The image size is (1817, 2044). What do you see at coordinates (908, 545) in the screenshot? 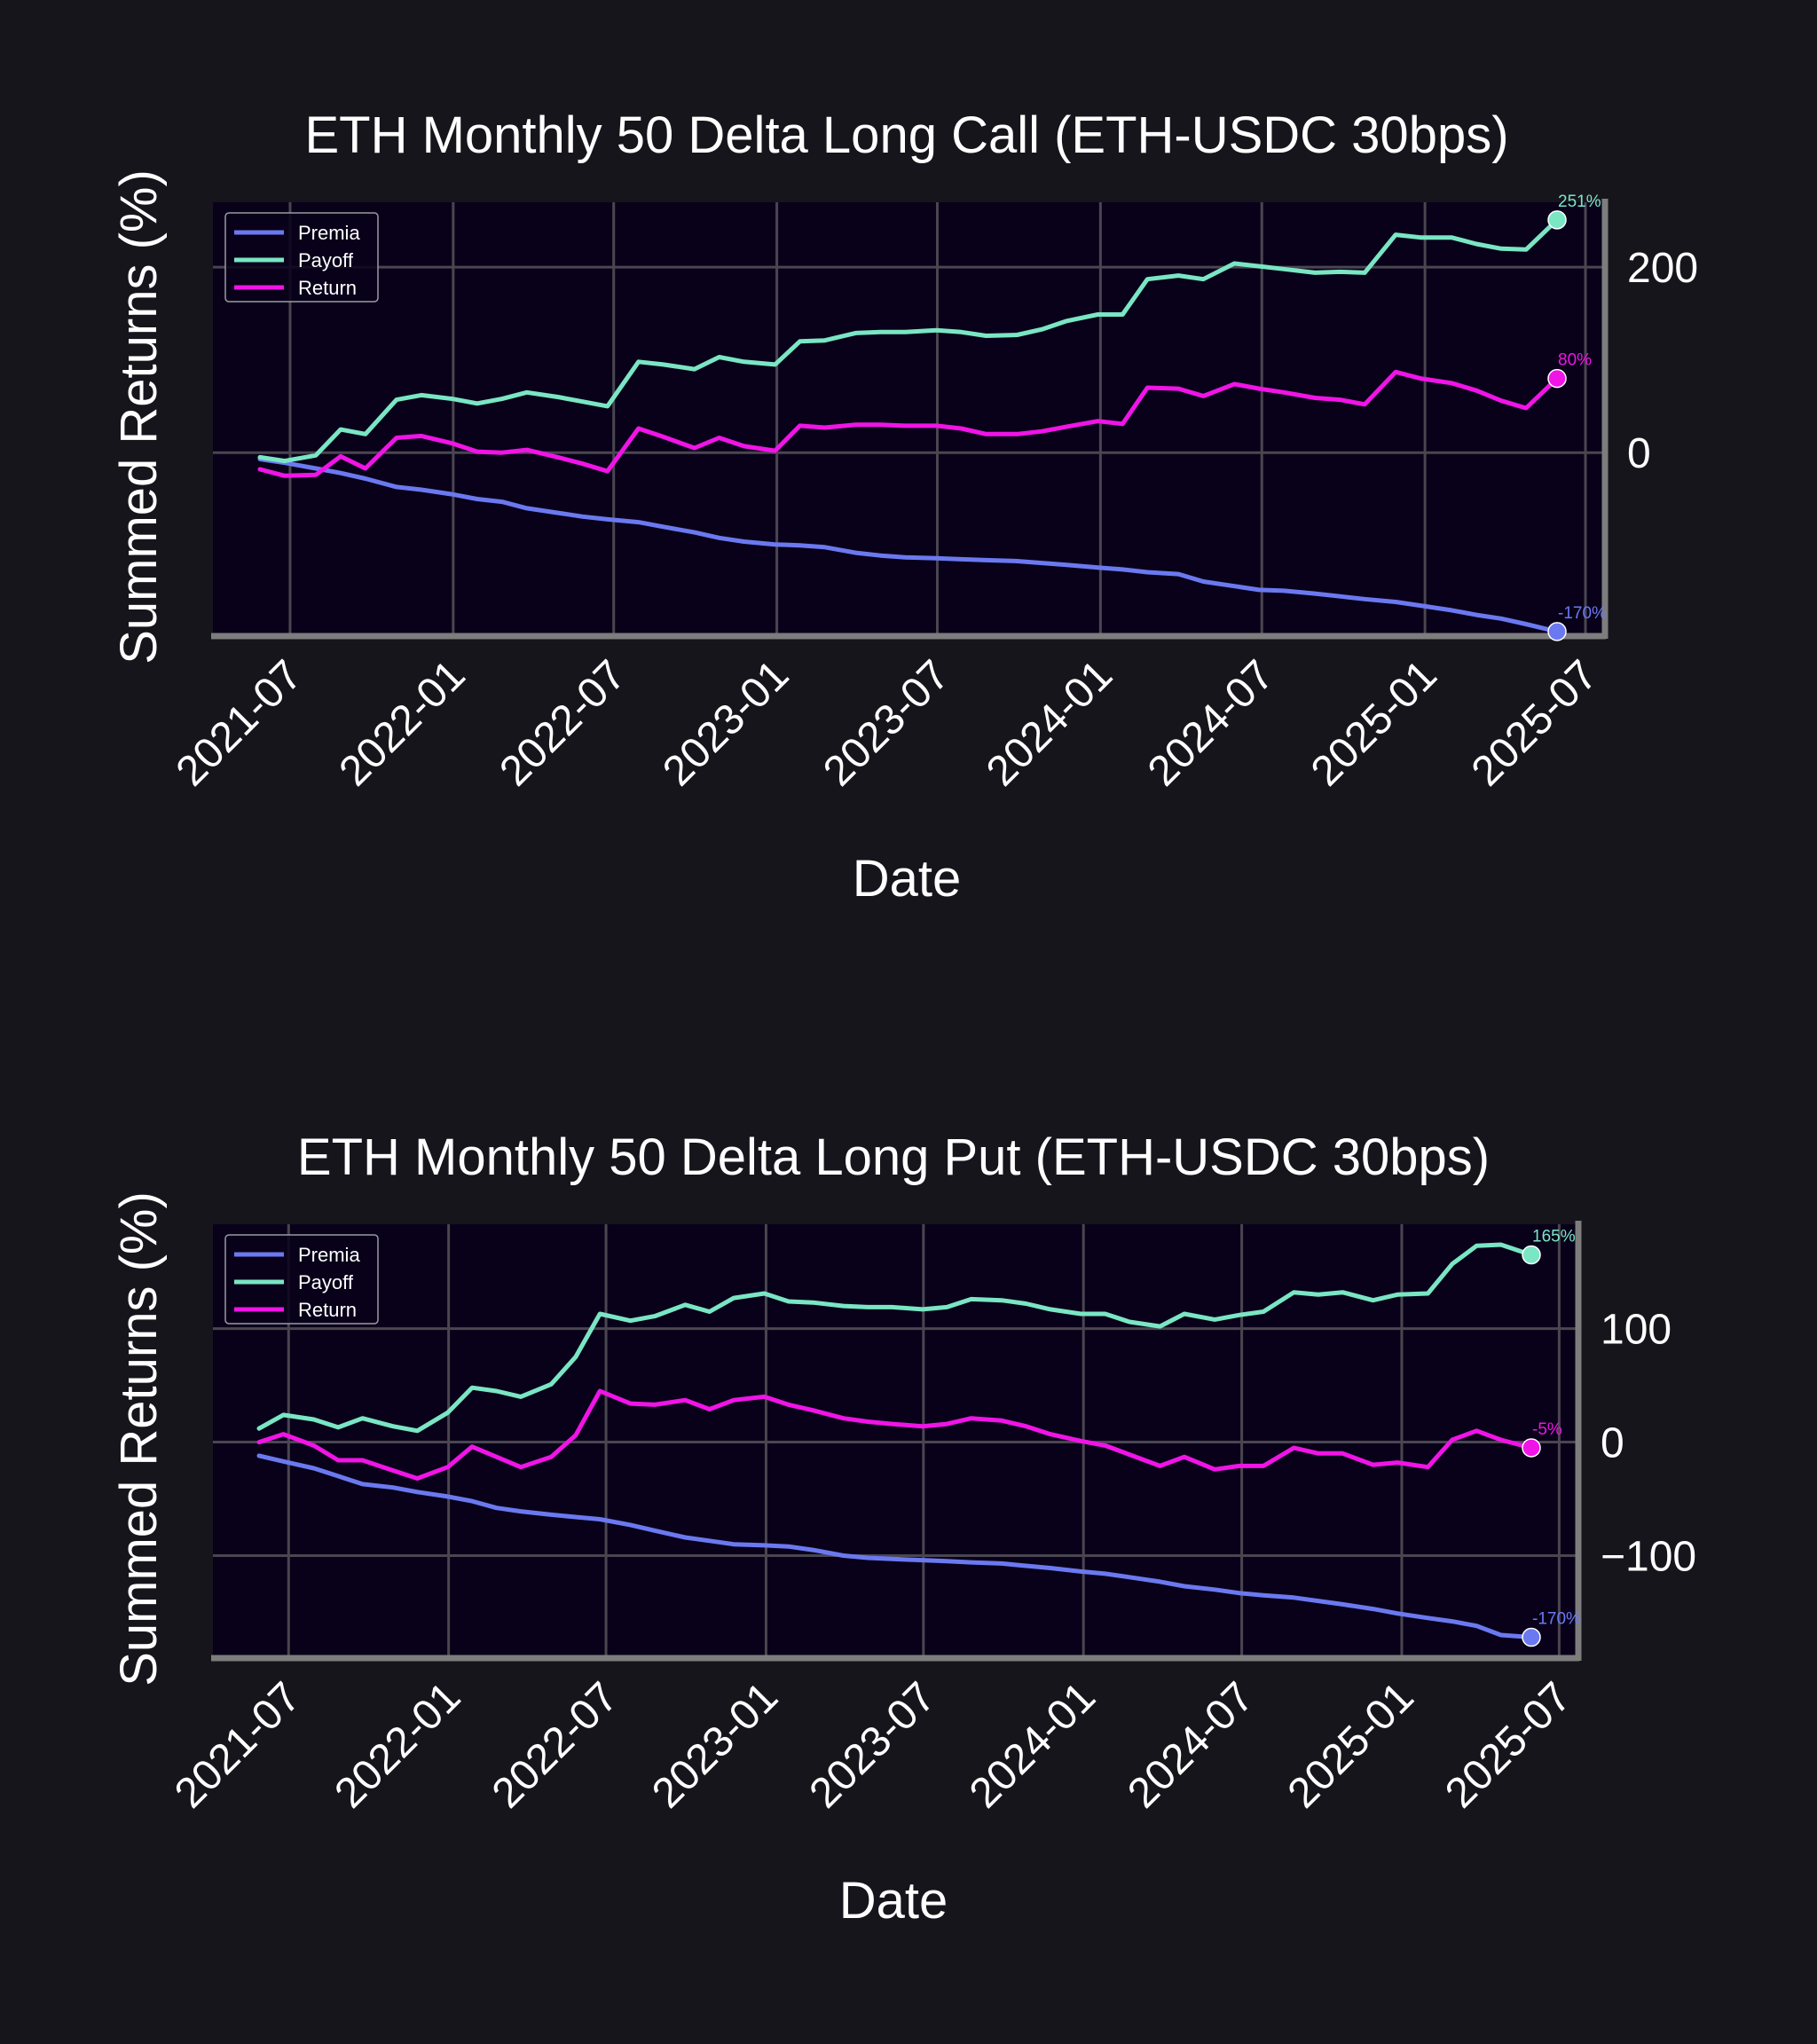
I see `call-series-premia-line` at bounding box center [908, 545].